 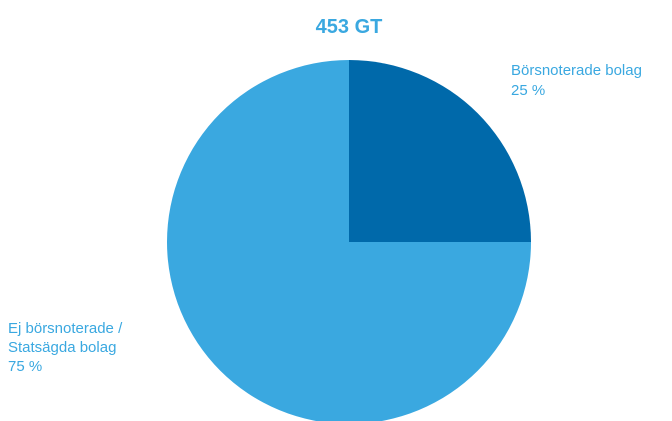 What do you see at coordinates (67, 347) in the screenshot?
I see `slice-label-ej-borsnoterade: Ej börsnoterade / Statsägda bolag 75 %` at bounding box center [67, 347].